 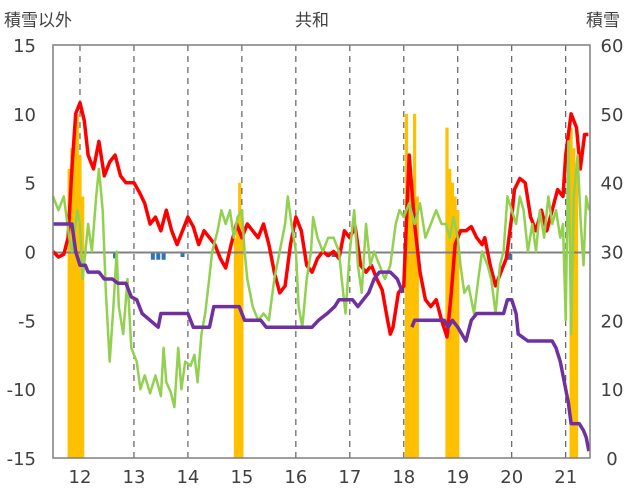 What do you see at coordinates (38, 21) in the screenshot?
I see `left-axis-label: 積雪以外` at bounding box center [38, 21].